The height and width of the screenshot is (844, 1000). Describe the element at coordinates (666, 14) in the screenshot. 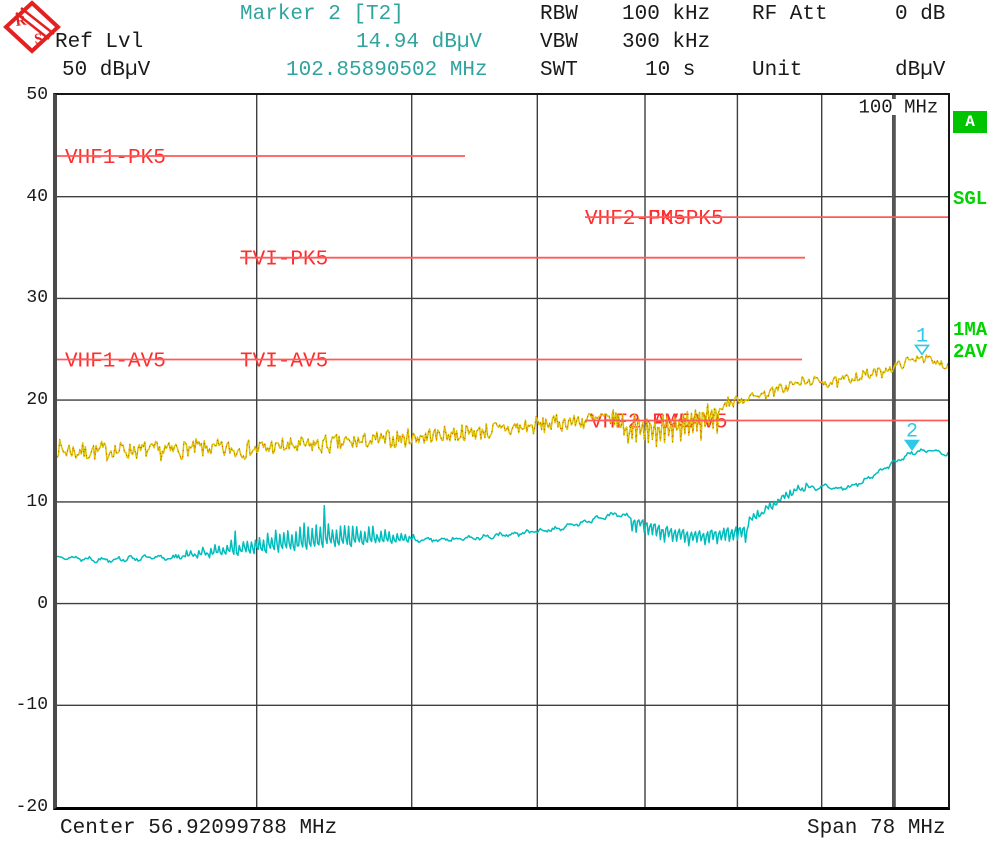

I see `rbw-value: 100 kHz` at that location.